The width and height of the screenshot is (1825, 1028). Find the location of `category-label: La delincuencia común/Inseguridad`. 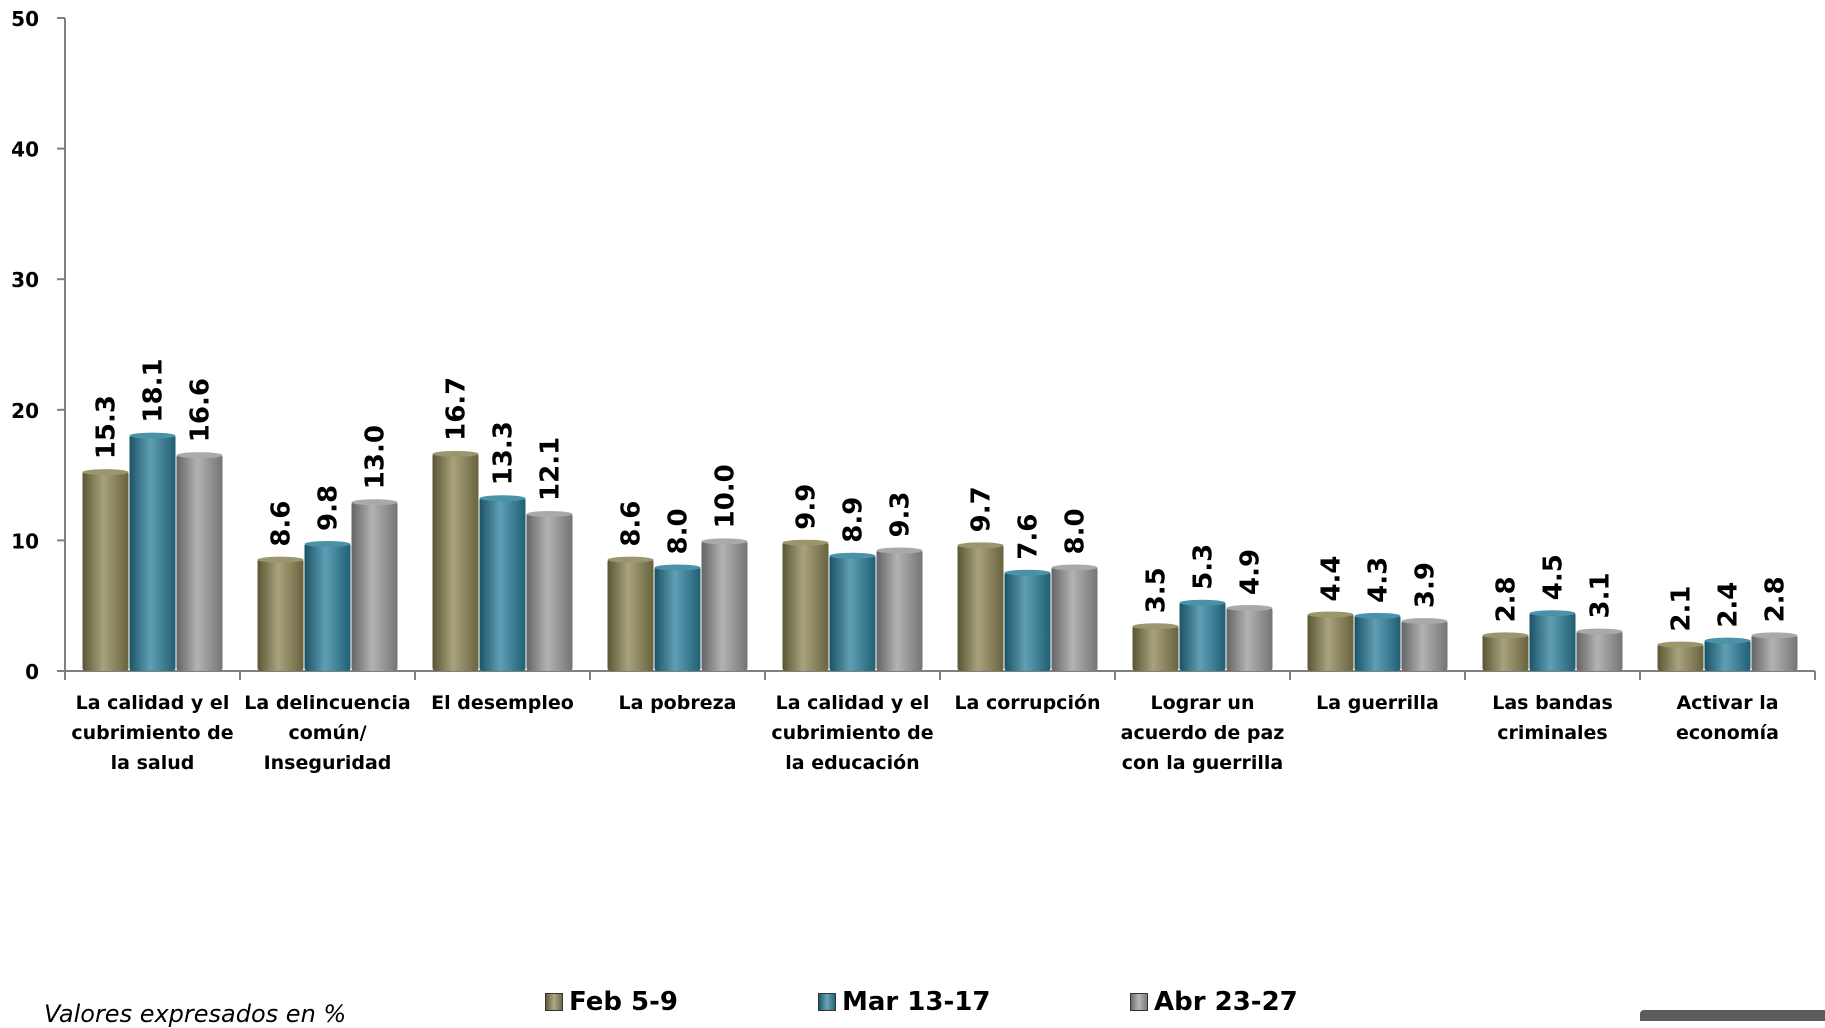

category-label: La delincuencia común/Inseguridad is located at coordinates (327, 733).